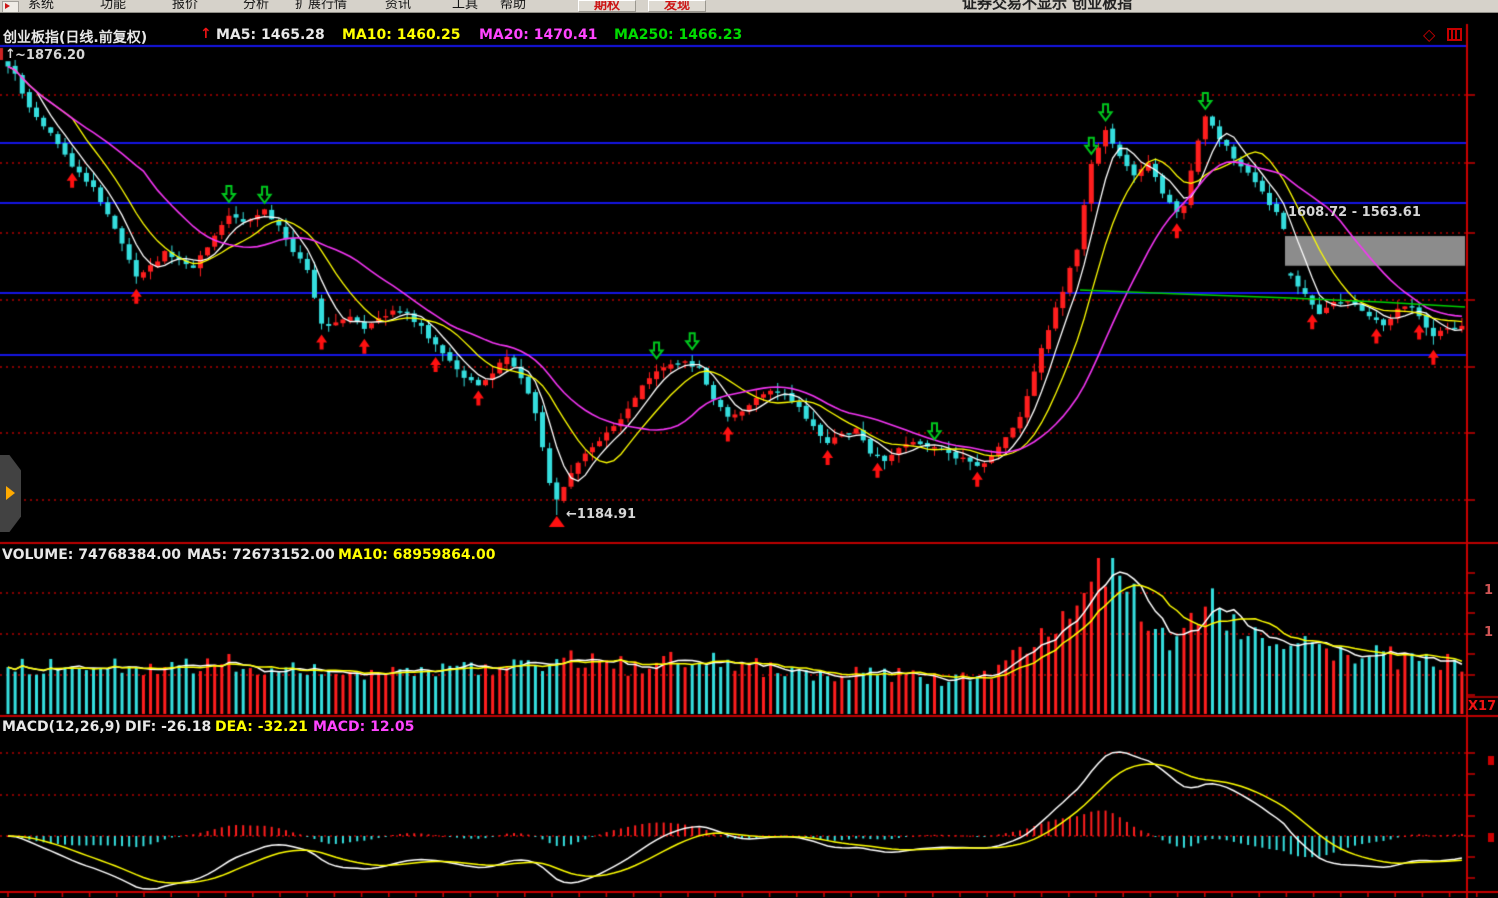 This screenshot has height=898, width=1498. What do you see at coordinates (10, 54) in the screenshot?
I see `high-marker-icon: ↑` at bounding box center [10, 54].